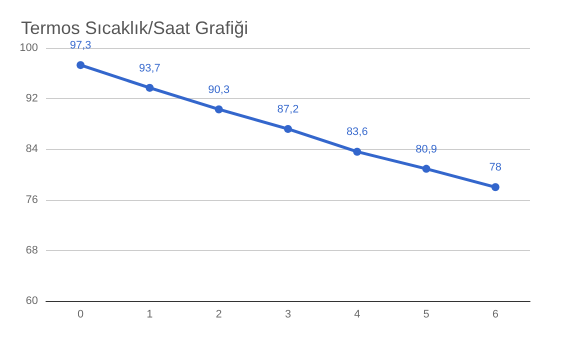 Image resolution: width=570 pixels, height=337 pixels. What do you see at coordinates (288, 314) in the screenshot?
I see `x-tick-label: 3` at bounding box center [288, 314].